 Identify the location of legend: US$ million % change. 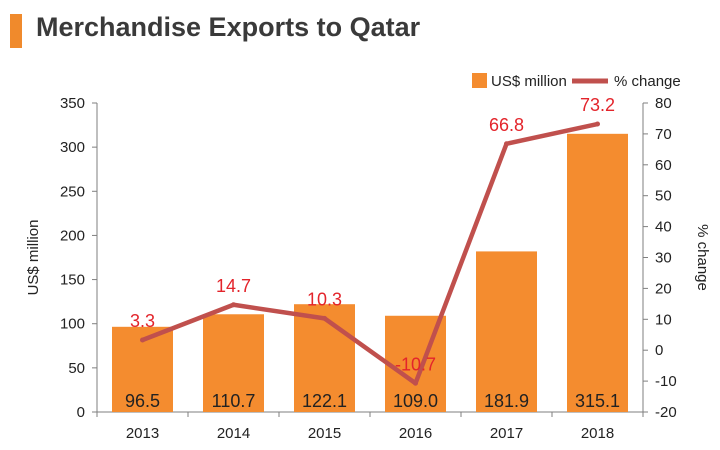
(576, 81).